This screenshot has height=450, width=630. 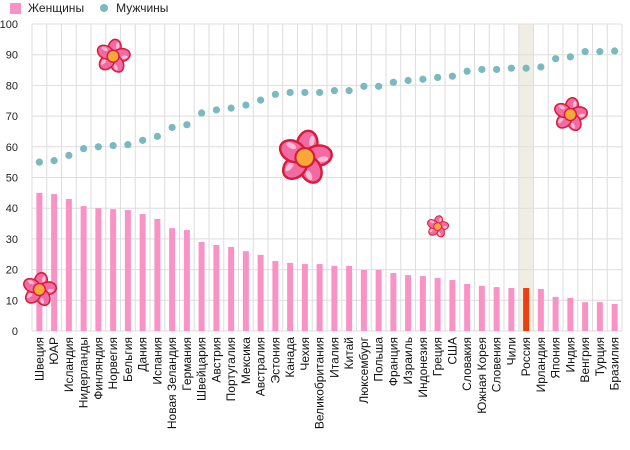 What do you see at coordinates (526, 309) in the screenshot?
I see `bar-women-Россия` at bounding box center [526, 309].